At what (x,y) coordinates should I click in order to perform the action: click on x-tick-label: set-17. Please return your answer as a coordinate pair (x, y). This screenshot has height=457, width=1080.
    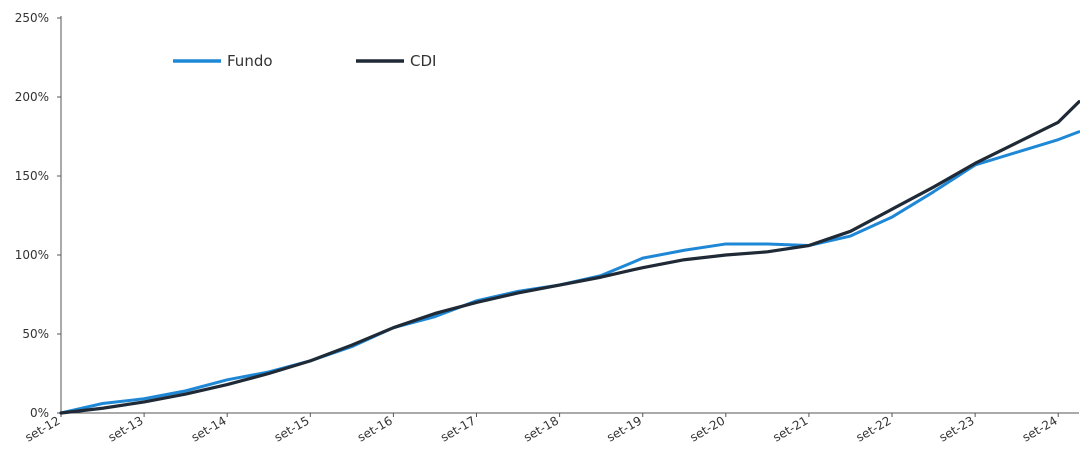
    Looking at the image, I should click on (458, 428).